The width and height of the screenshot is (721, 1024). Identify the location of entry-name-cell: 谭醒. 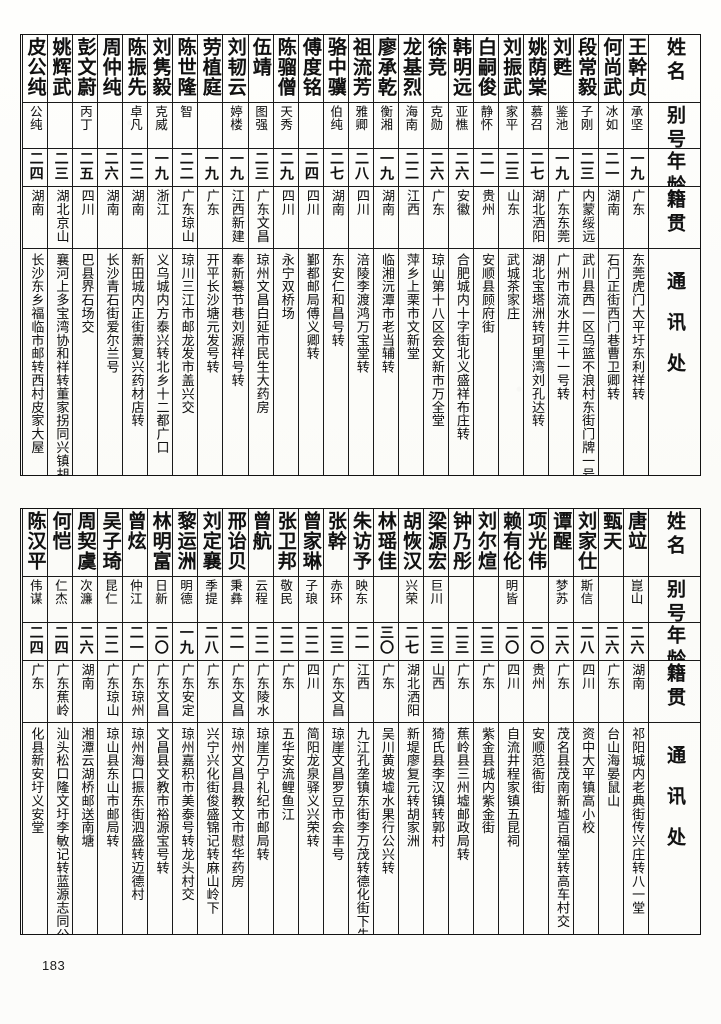
(560, 543).